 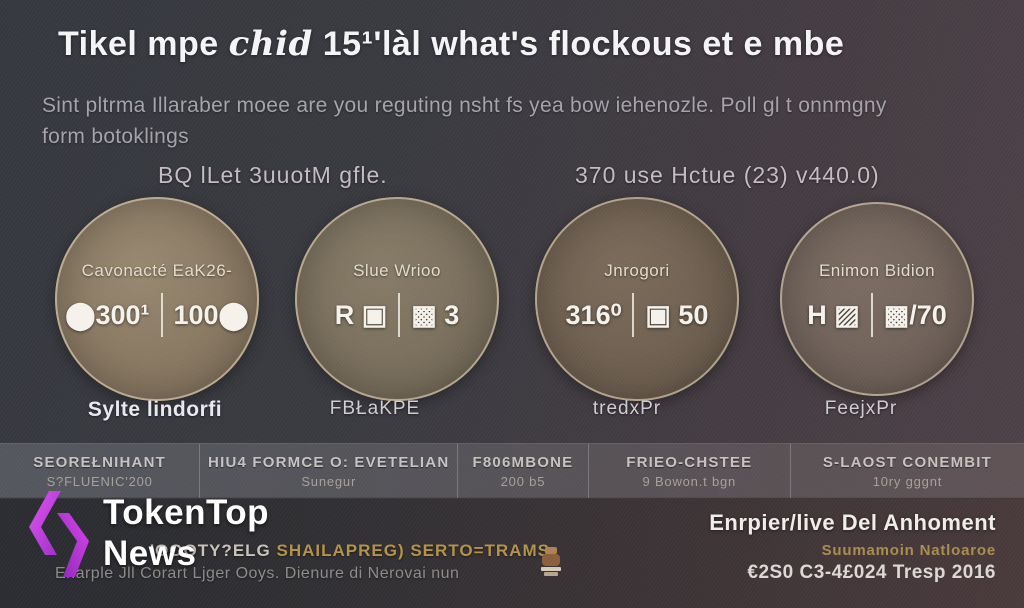 I want to click on stats-cell-line2: 10ry gggnt, so click(x=907, y=481).